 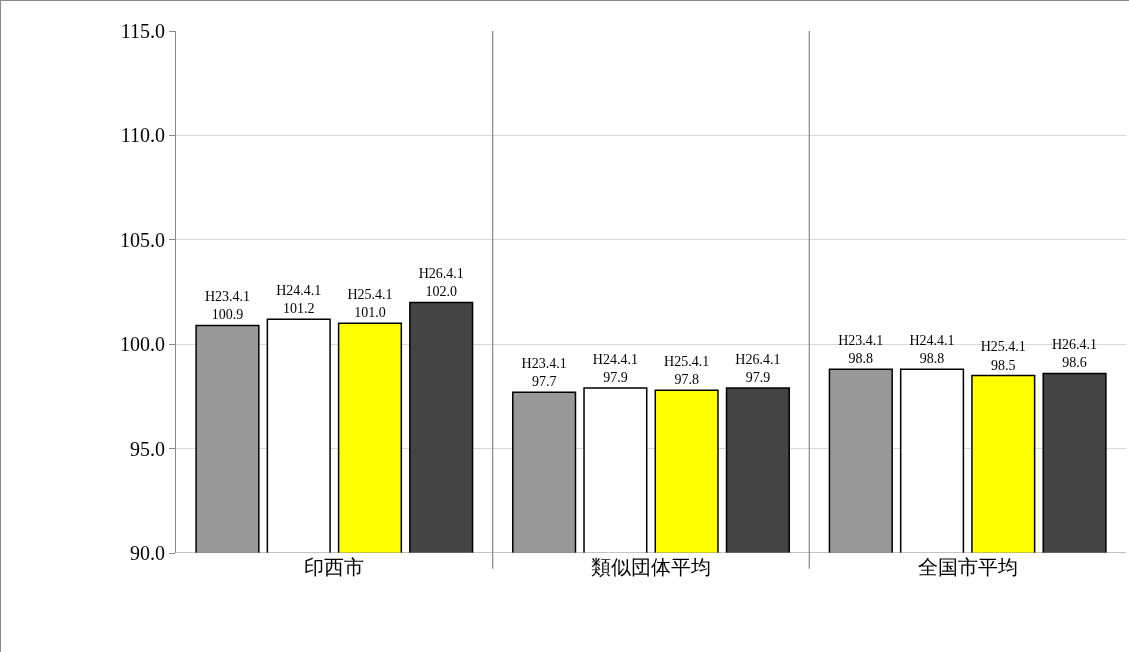 I want to click on data-label: 101.2, so click(x=298, y=309).